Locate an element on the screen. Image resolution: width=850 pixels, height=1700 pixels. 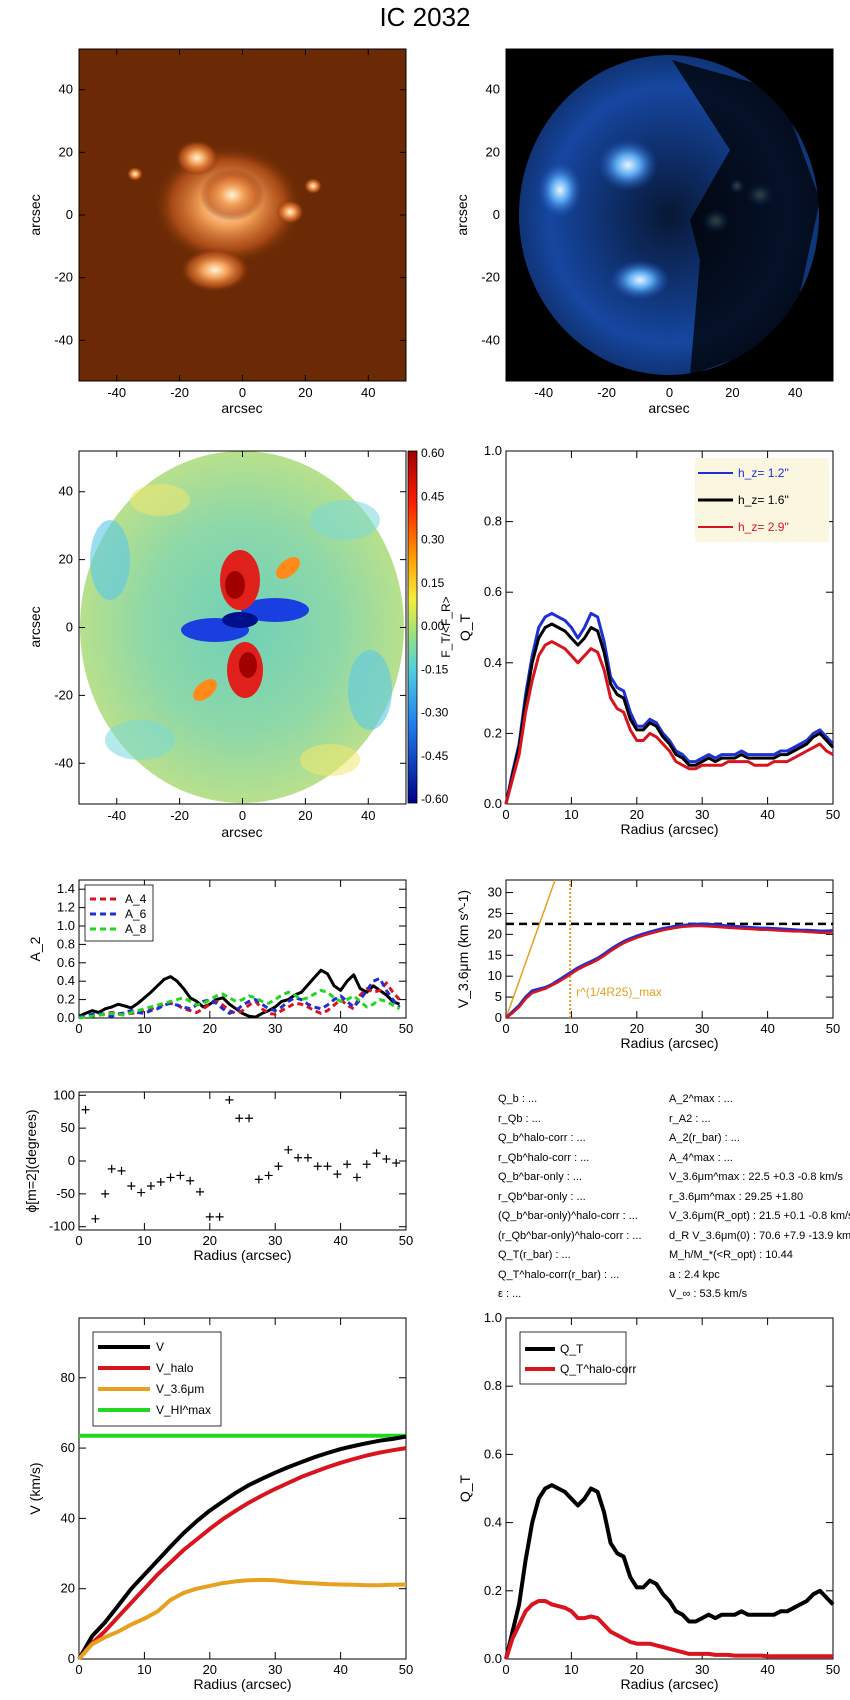
y-axis-label: A_2 is located at coordinates (35, 948).